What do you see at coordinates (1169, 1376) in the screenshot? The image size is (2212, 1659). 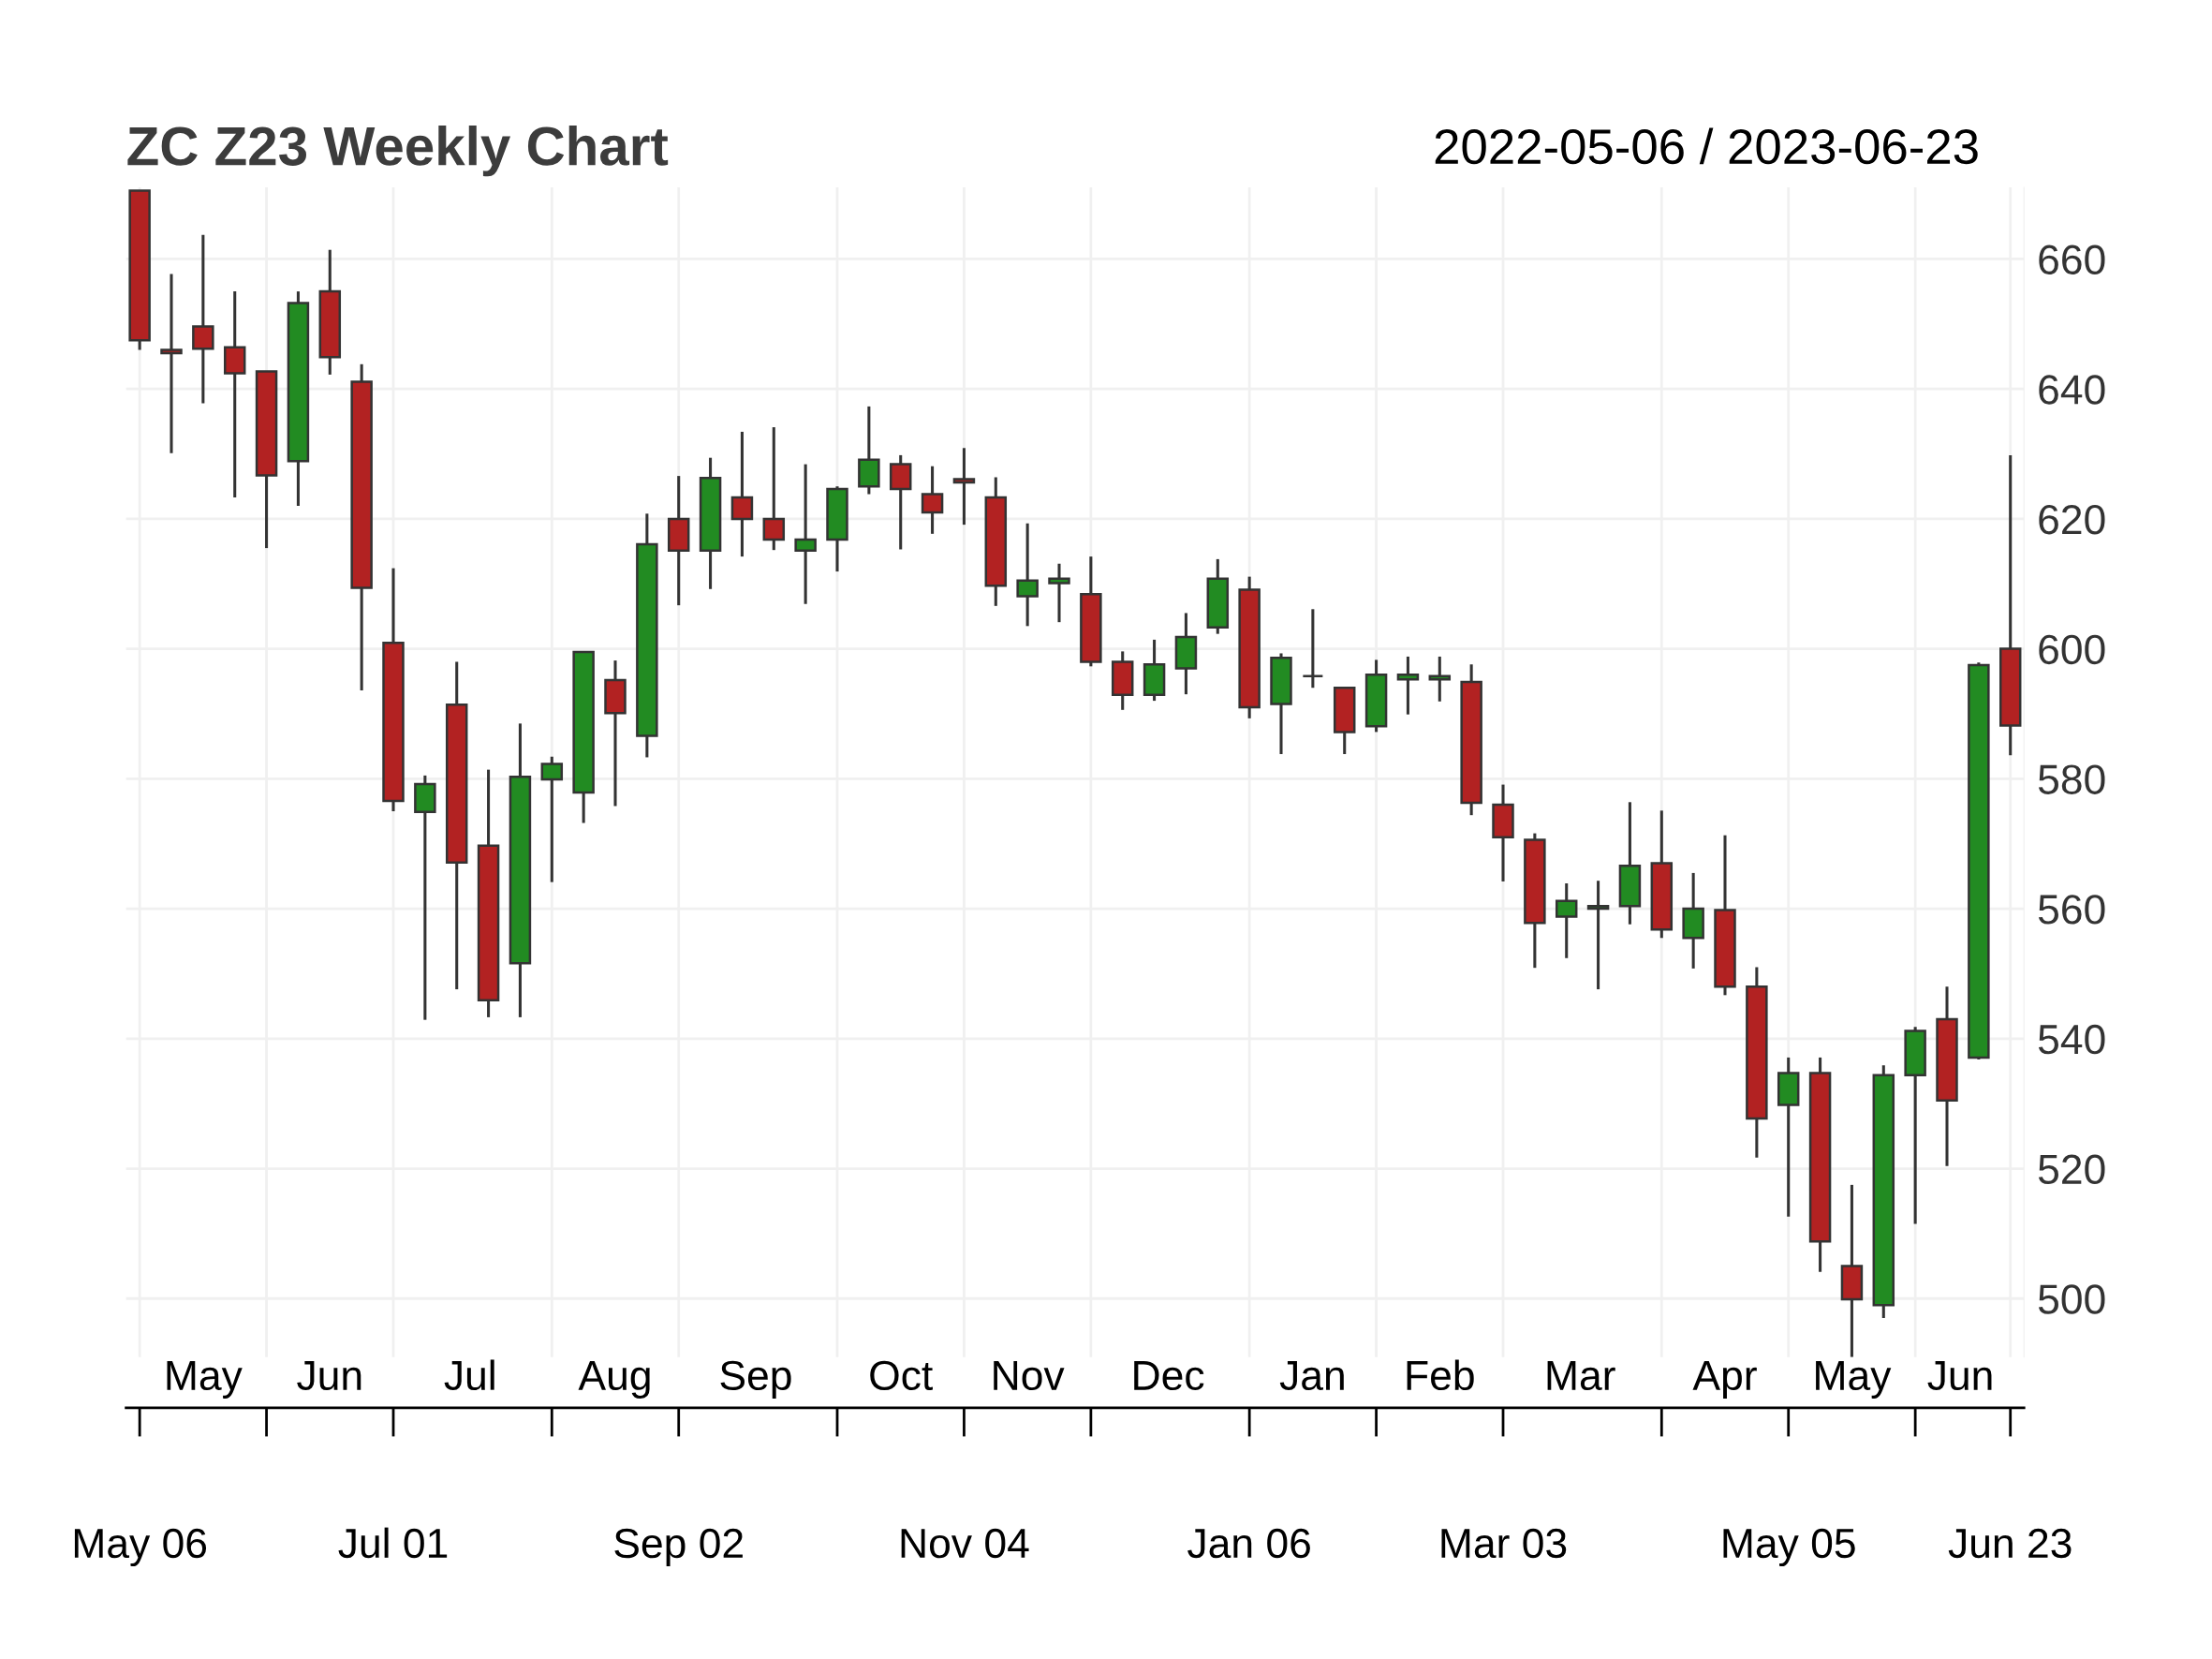 I see `x2-tick-label: Dec` at bounding box center [1169, 1376].